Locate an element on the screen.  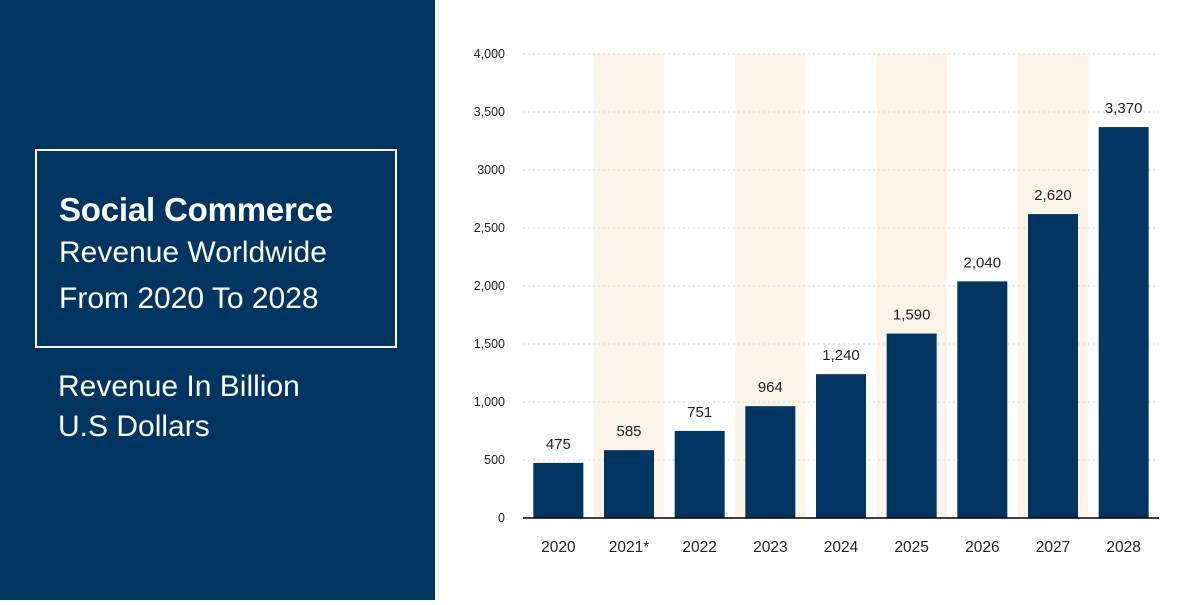
y-tick-label: 4,000 is located at coordinates (489, 54).